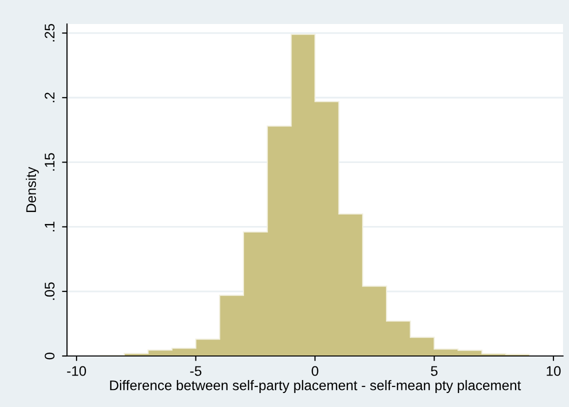 This screenshot has width=569, height=407. I want to click on x-tick-label: -10, so click(76, 371).